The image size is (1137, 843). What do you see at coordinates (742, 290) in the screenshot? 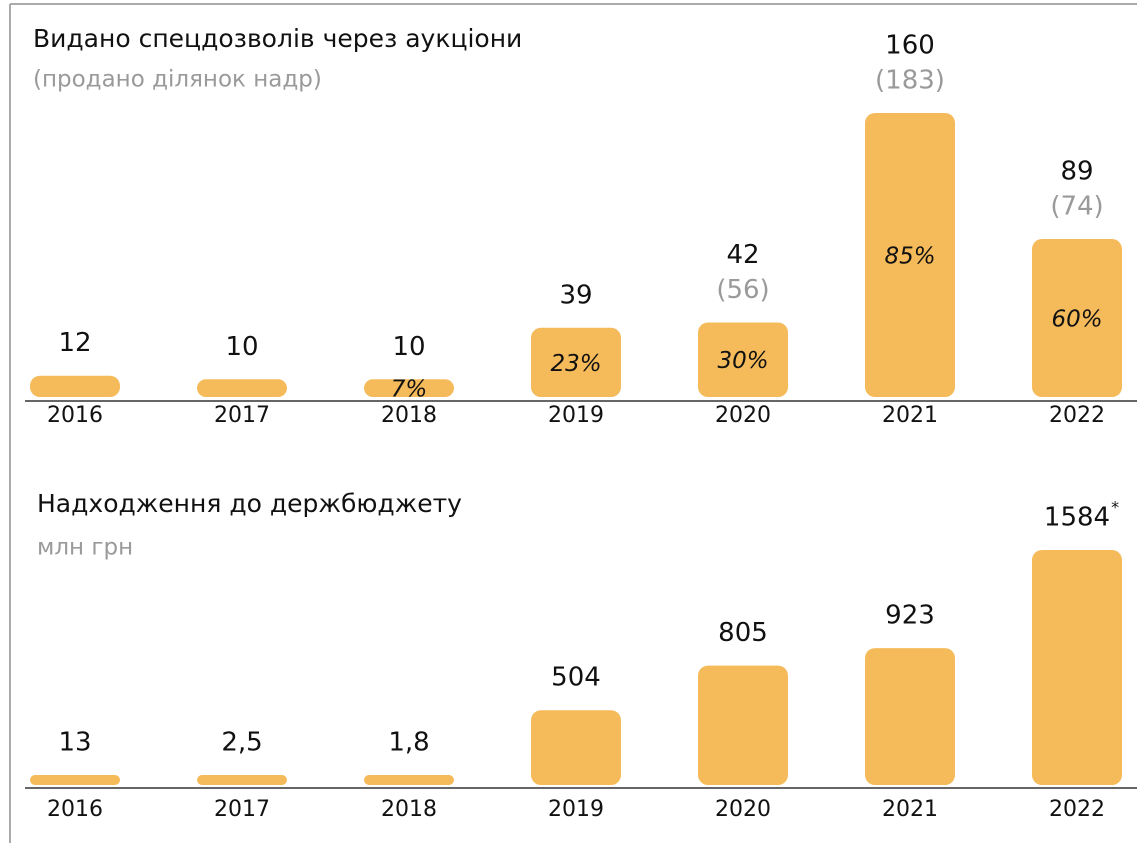
I see `sold-label: (56)` at bounding box center [742, 290].